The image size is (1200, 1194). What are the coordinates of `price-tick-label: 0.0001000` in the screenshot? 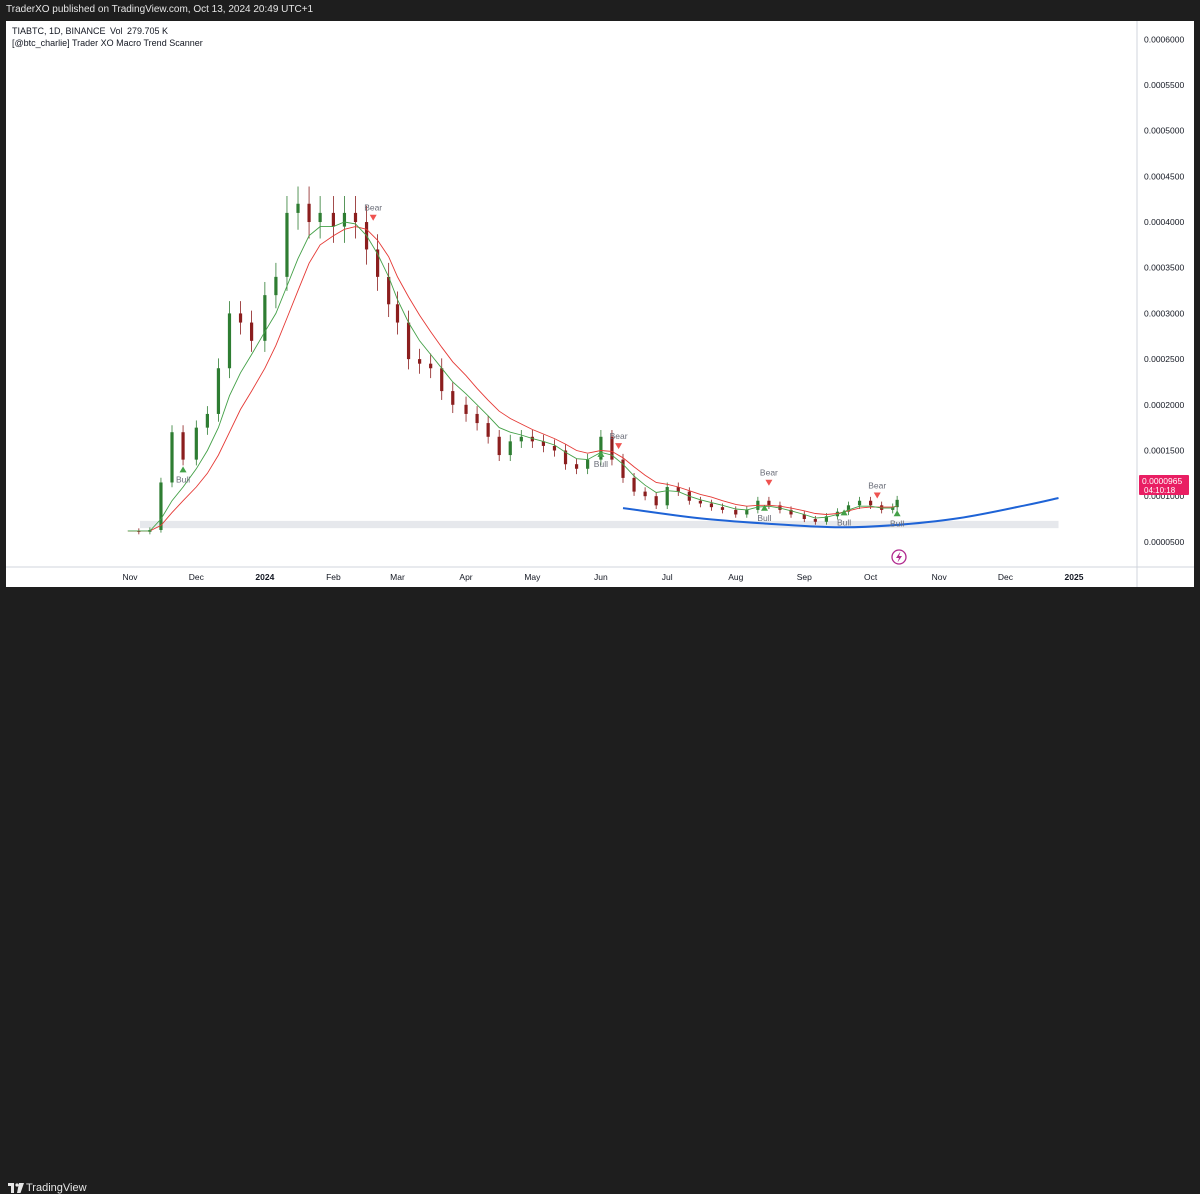 It's located at (1164, 496).